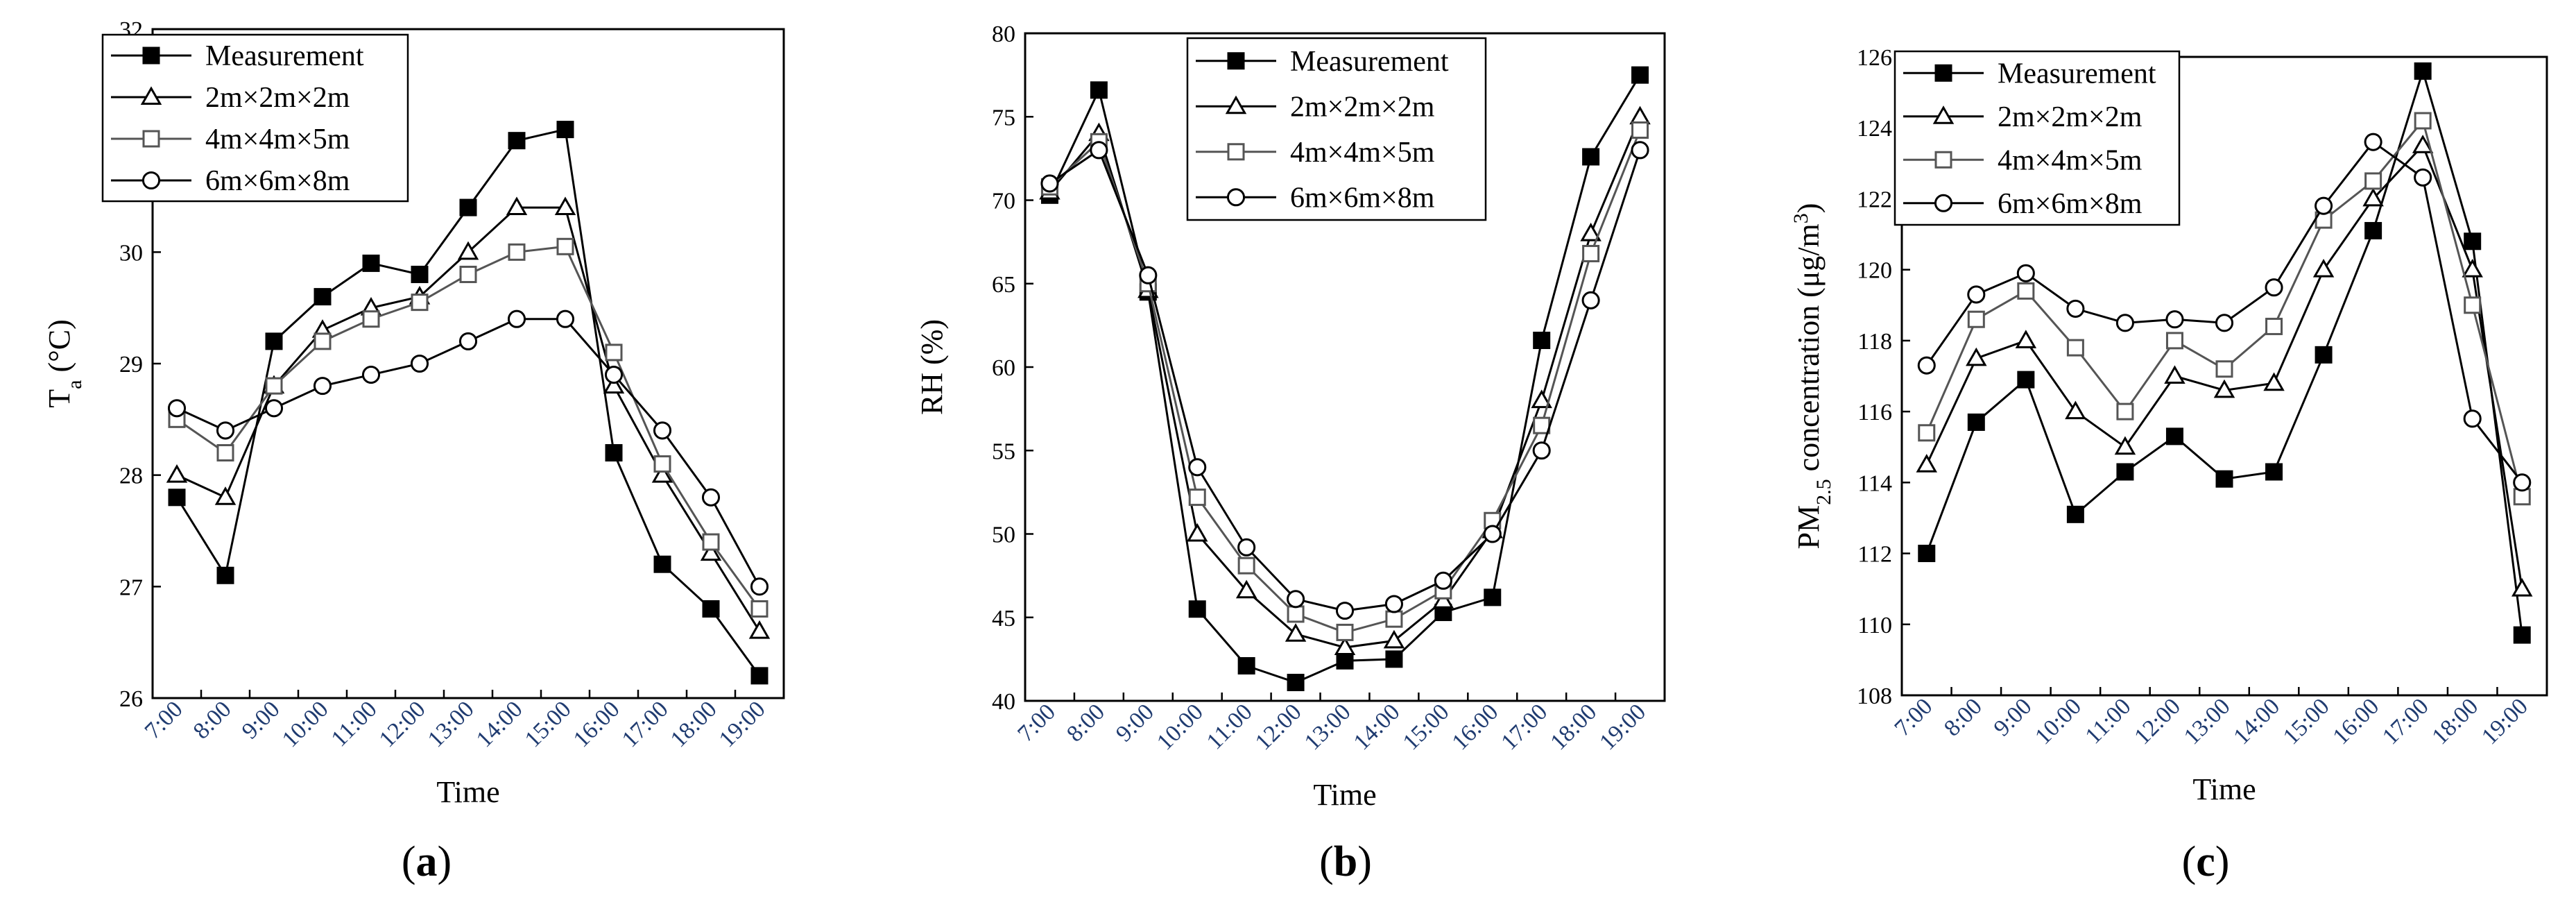 The width and height of the screenshot is (2576, 900). What do you see at coordinates (1326, 861) in the screenshot?
I see `caption-paren-open: (` at bounding box center [1326, 861].